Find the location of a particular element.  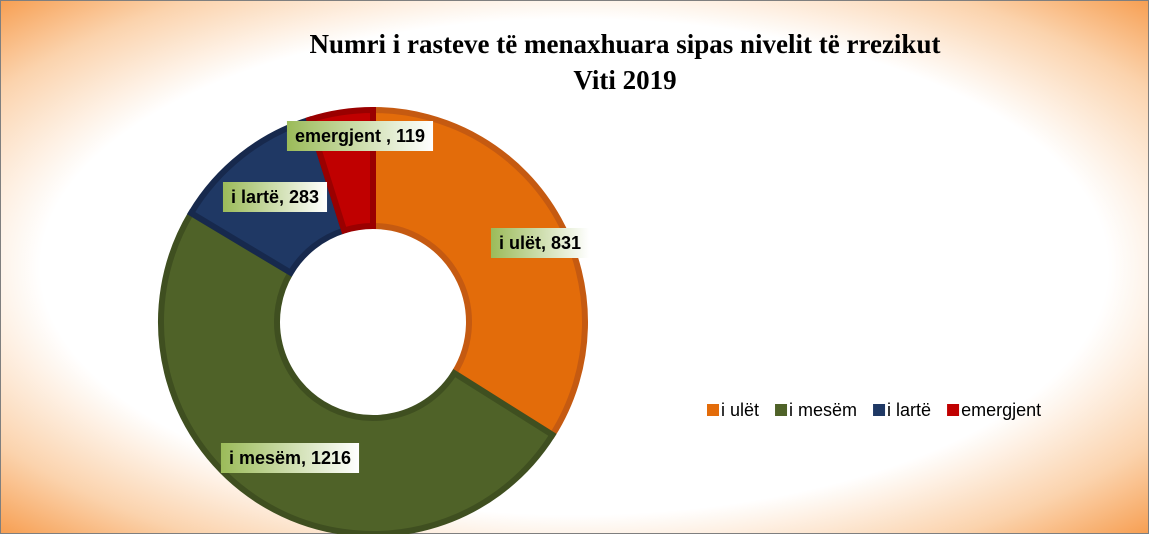

data-label-text: i ulët, 831 is located at coordinates (540, 243).